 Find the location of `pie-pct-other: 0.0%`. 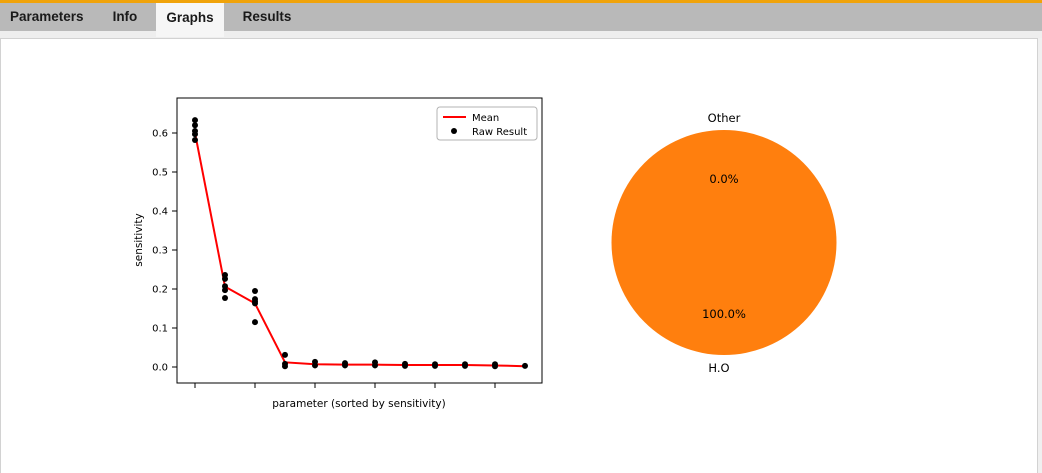

pie-pct-other: 0.0% is located at coordinates (723, 179).